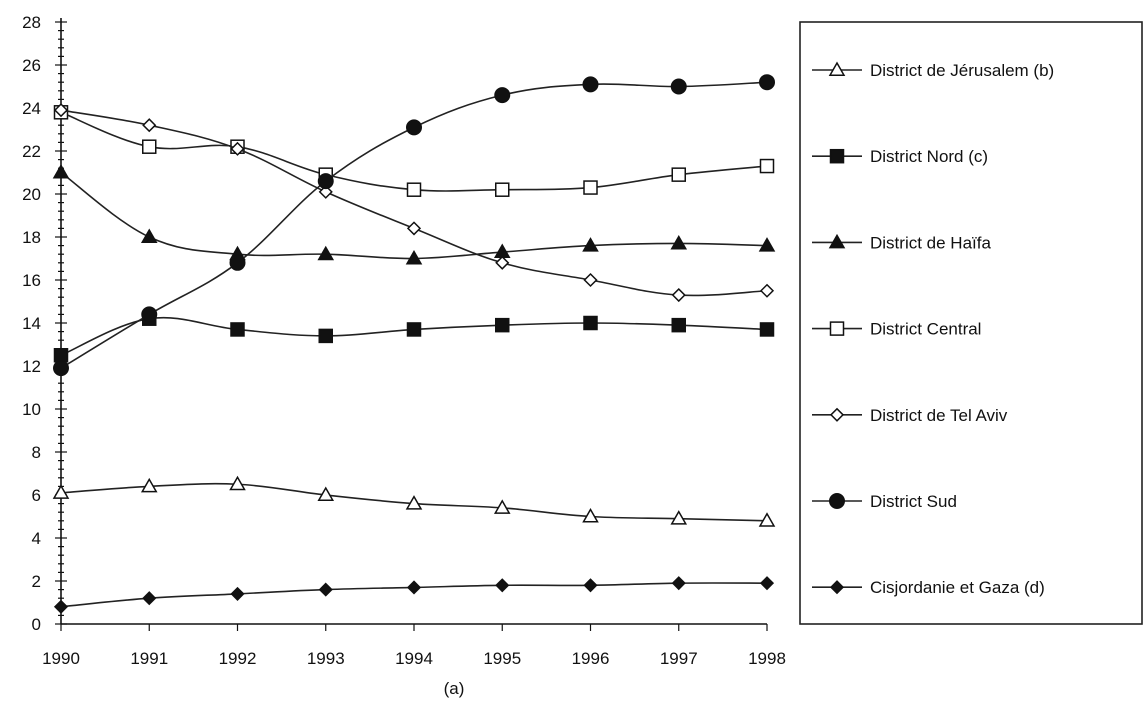 Image resolution: width=1147 pixels, height=702 pixels. I want to click on x-tick-label: 1994, so click(414, 658).